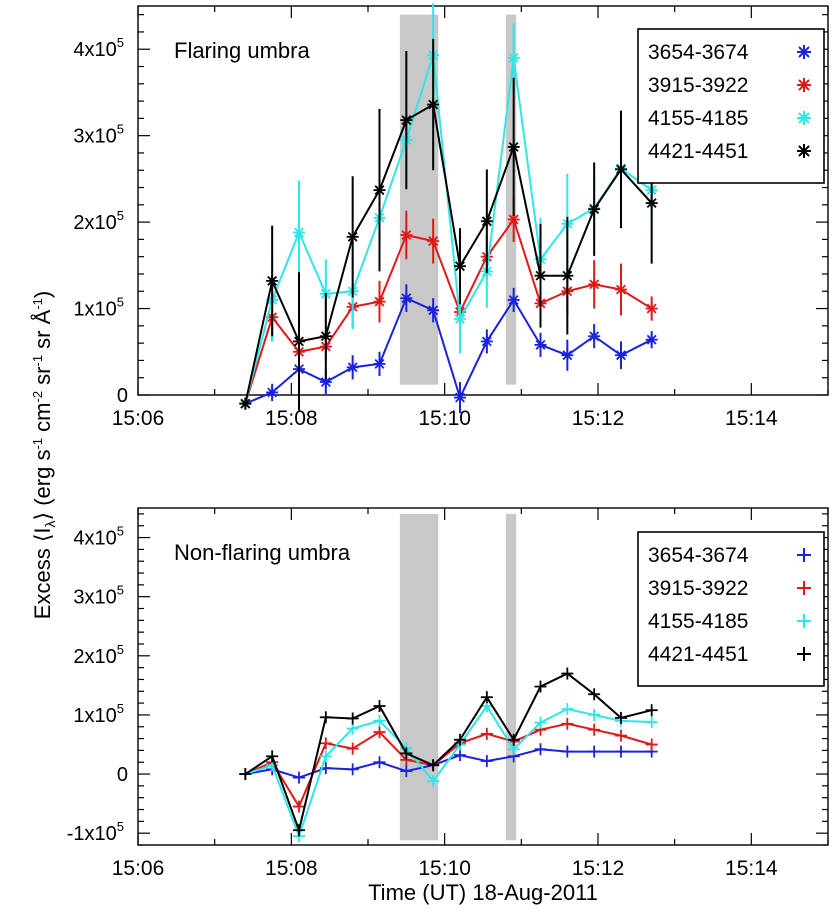 The width and height of the screenshot is (838, 912). I want to click on x-tick-label: 15:14, so click(751, 868).